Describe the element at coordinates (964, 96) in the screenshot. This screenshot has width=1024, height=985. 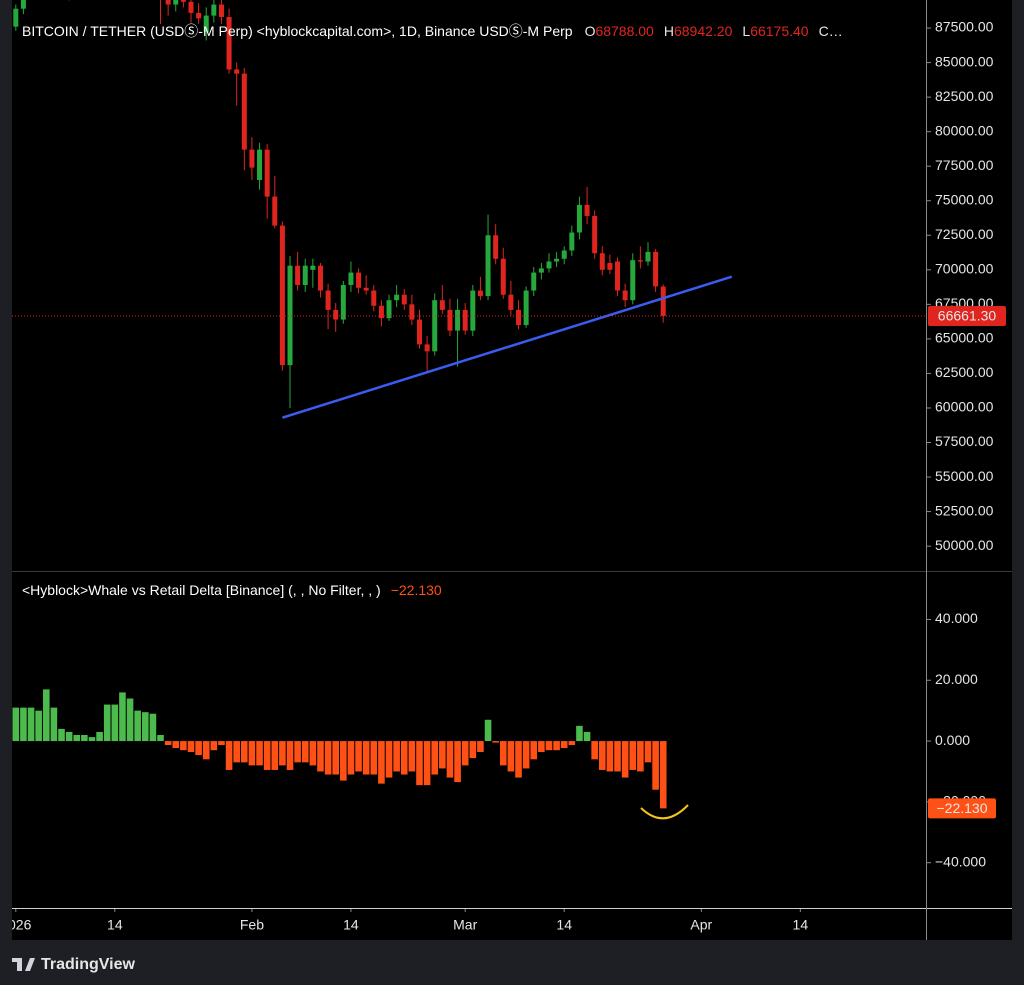
I see `y-tick-label: 82500.00` at that location.